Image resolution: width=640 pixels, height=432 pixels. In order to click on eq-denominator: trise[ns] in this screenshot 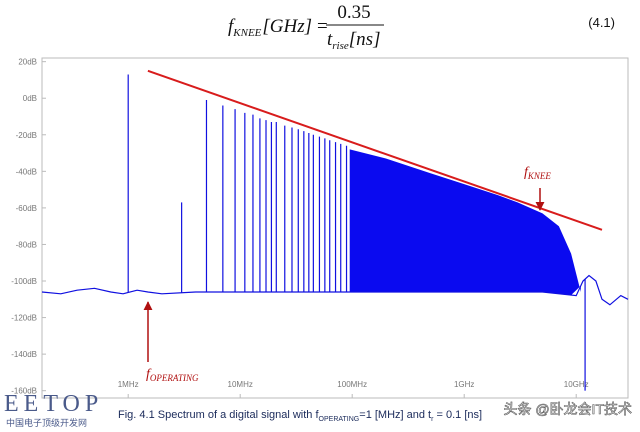, I will do `click(353, 40)`.